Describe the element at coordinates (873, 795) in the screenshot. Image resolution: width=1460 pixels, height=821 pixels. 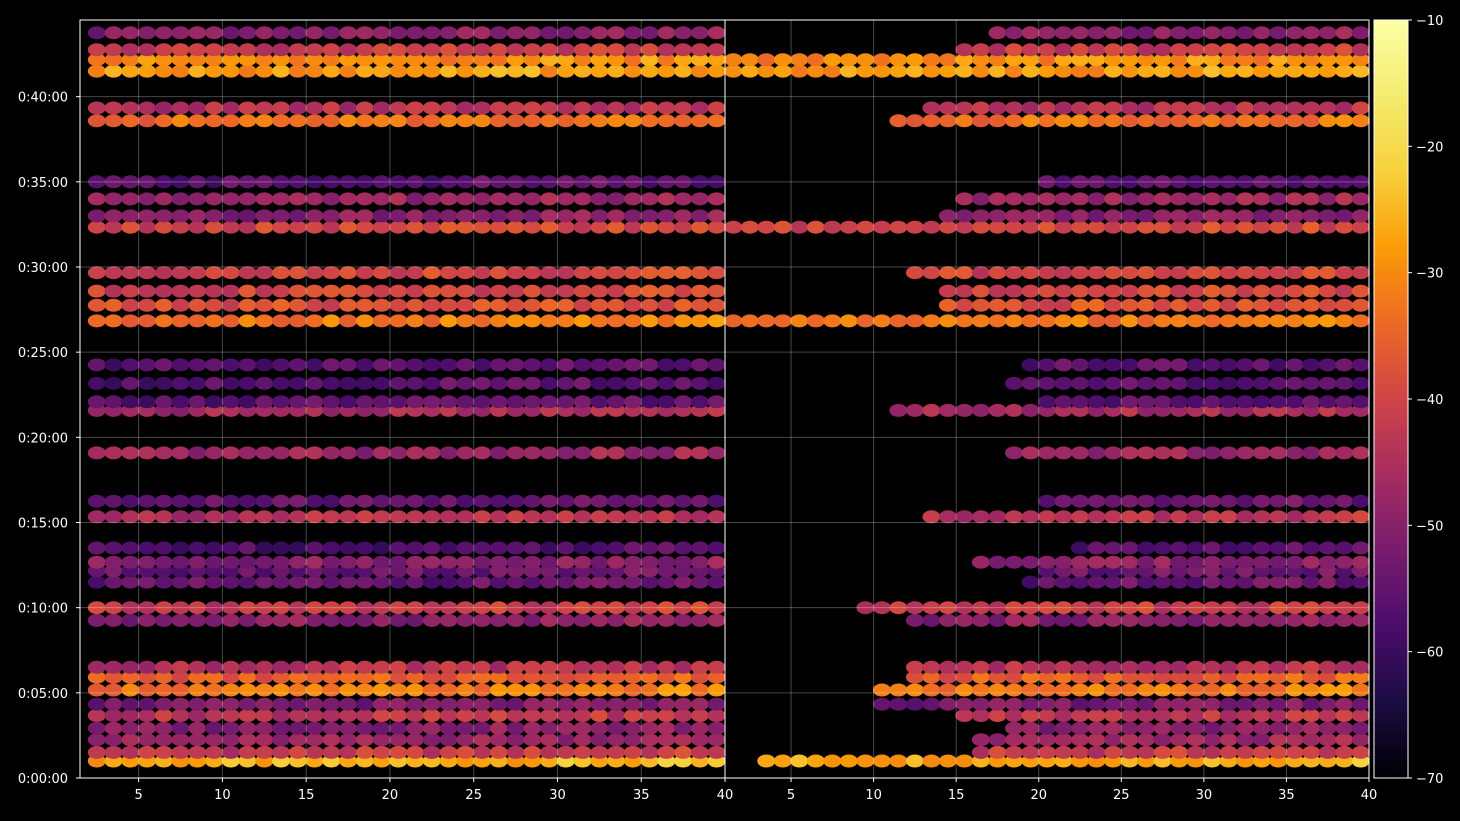
I see `x-tick-label: 10` at that location.